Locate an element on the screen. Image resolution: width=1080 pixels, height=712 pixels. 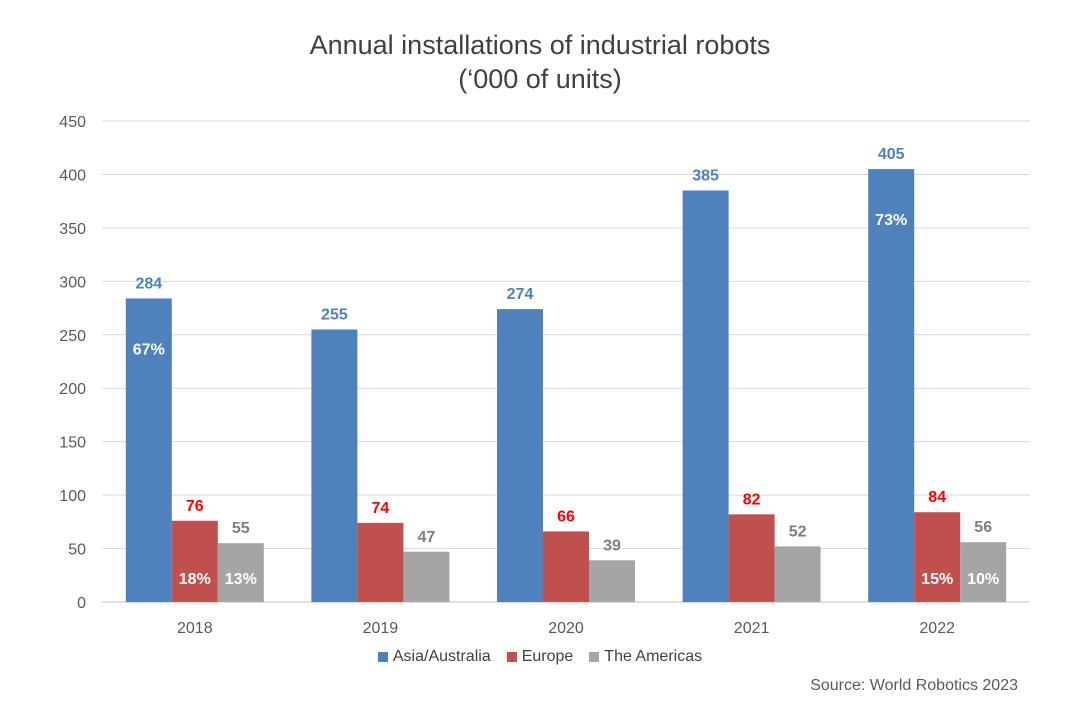
y-tick-label: 450 is located at coordinates (72, 122).